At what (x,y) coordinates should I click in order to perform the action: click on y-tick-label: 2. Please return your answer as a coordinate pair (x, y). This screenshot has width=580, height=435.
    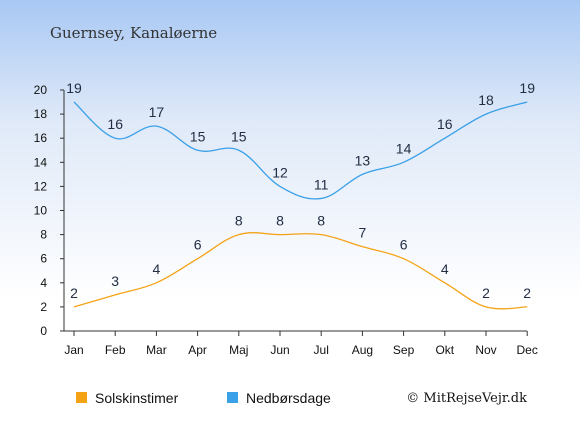
    Looking at the image, I should click on (43, 307).